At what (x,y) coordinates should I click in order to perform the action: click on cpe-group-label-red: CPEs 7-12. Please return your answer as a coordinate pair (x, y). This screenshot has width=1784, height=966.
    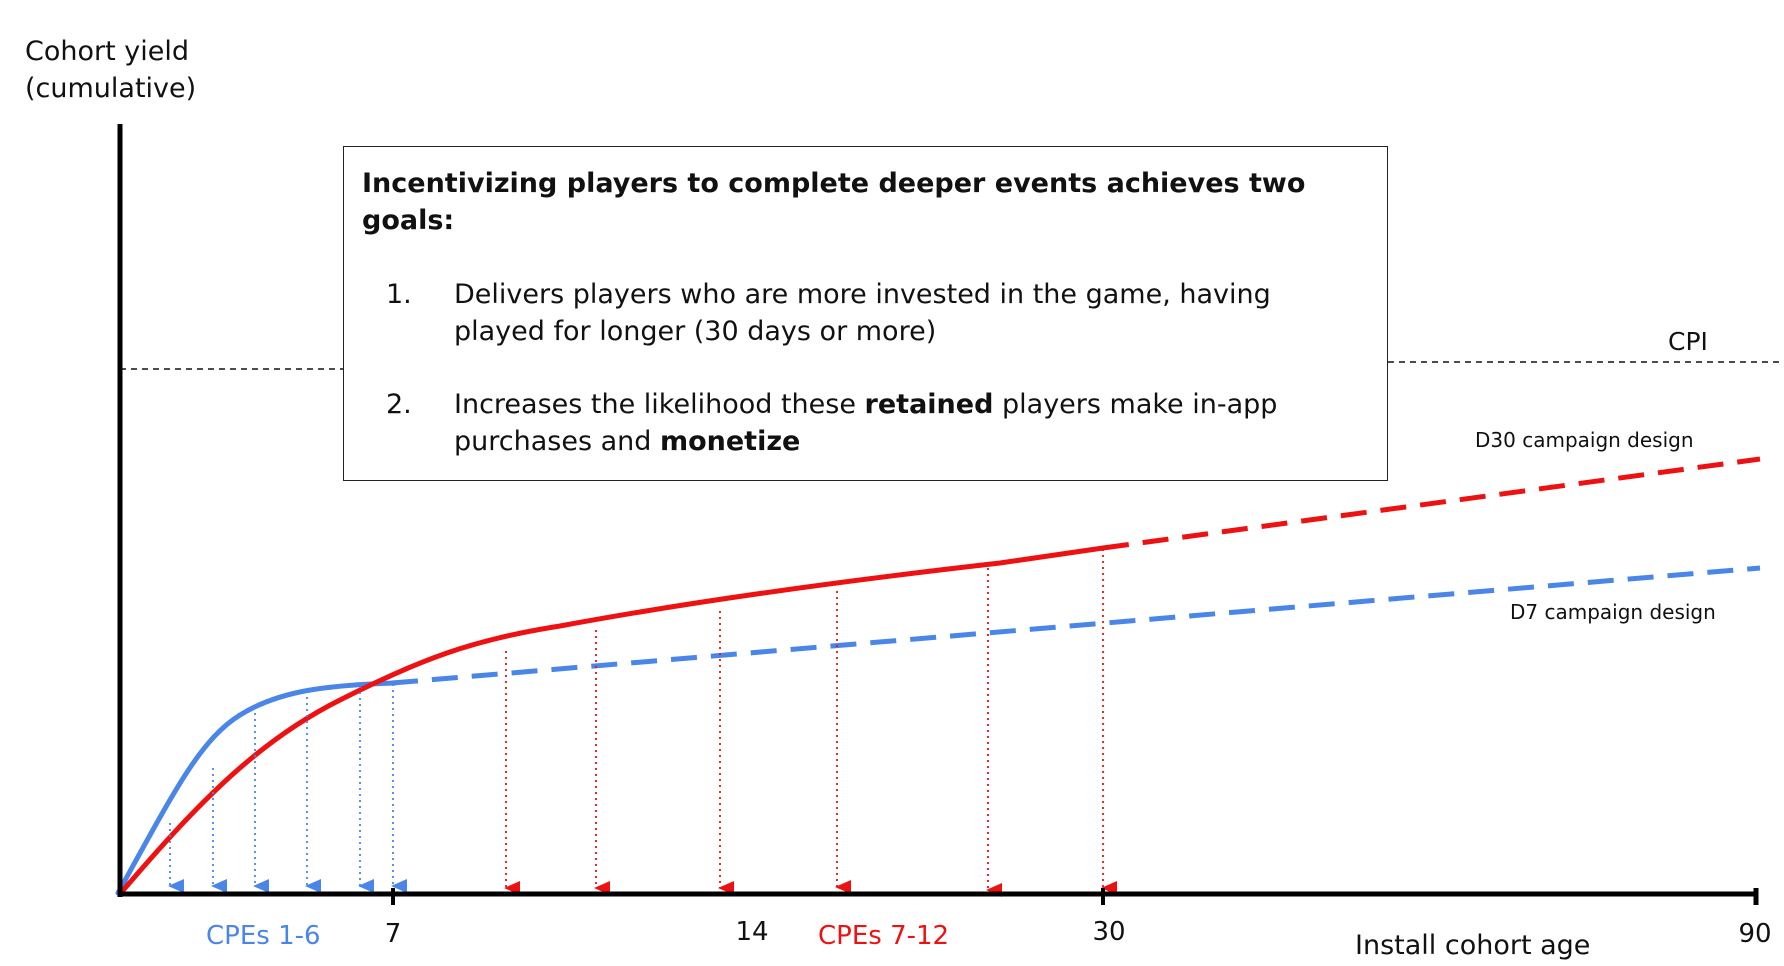
    Looking at the image, I should click on (883, 936).